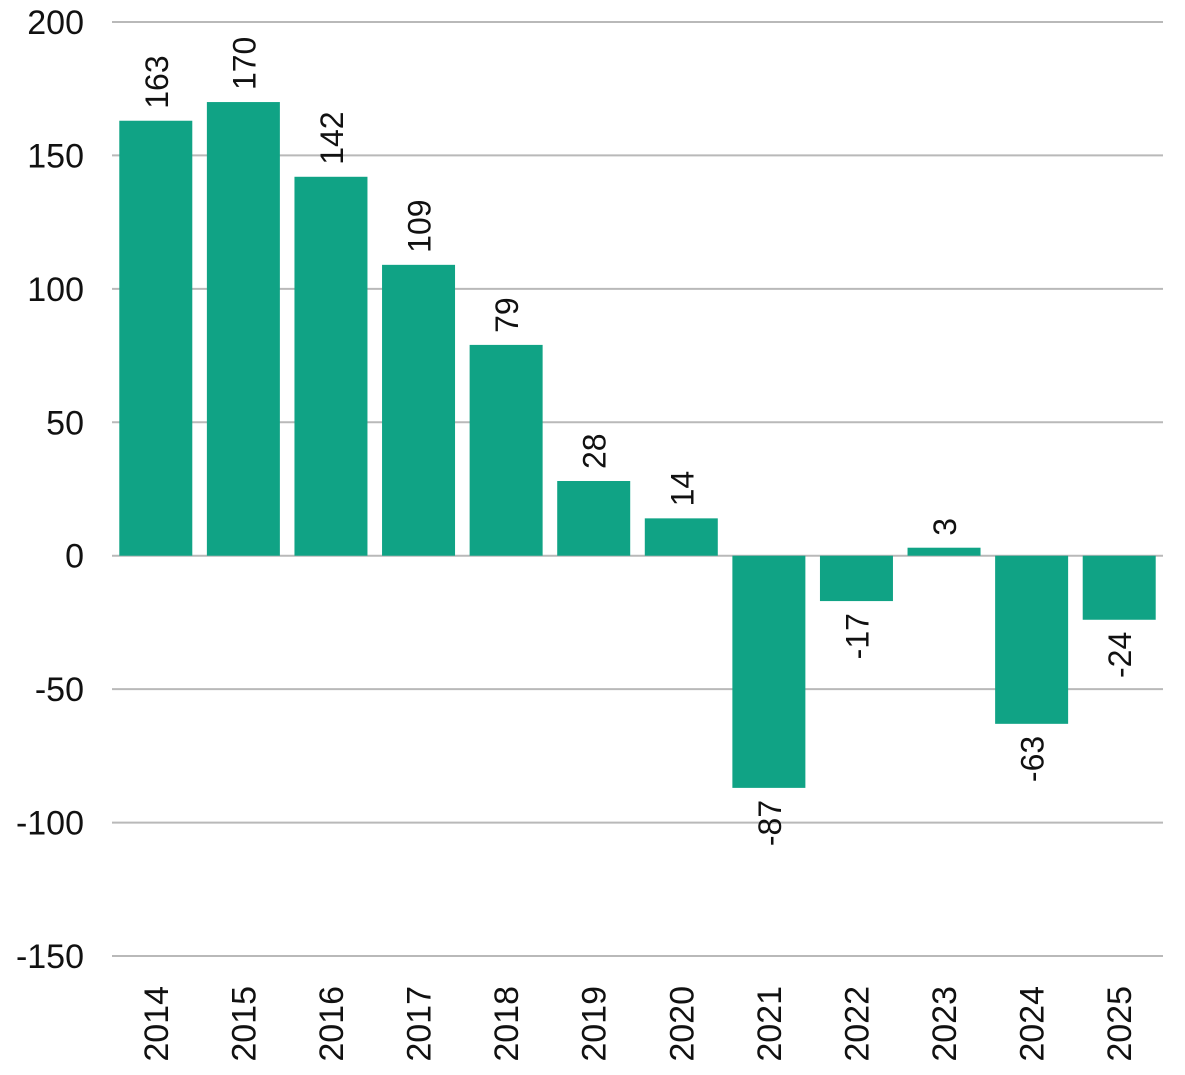 The width and height of the screenshot is (1185, 1075). Describe the element at coordinates (157, 1024) in the screenshot. I see `x-tick-label: 2014` at that location.